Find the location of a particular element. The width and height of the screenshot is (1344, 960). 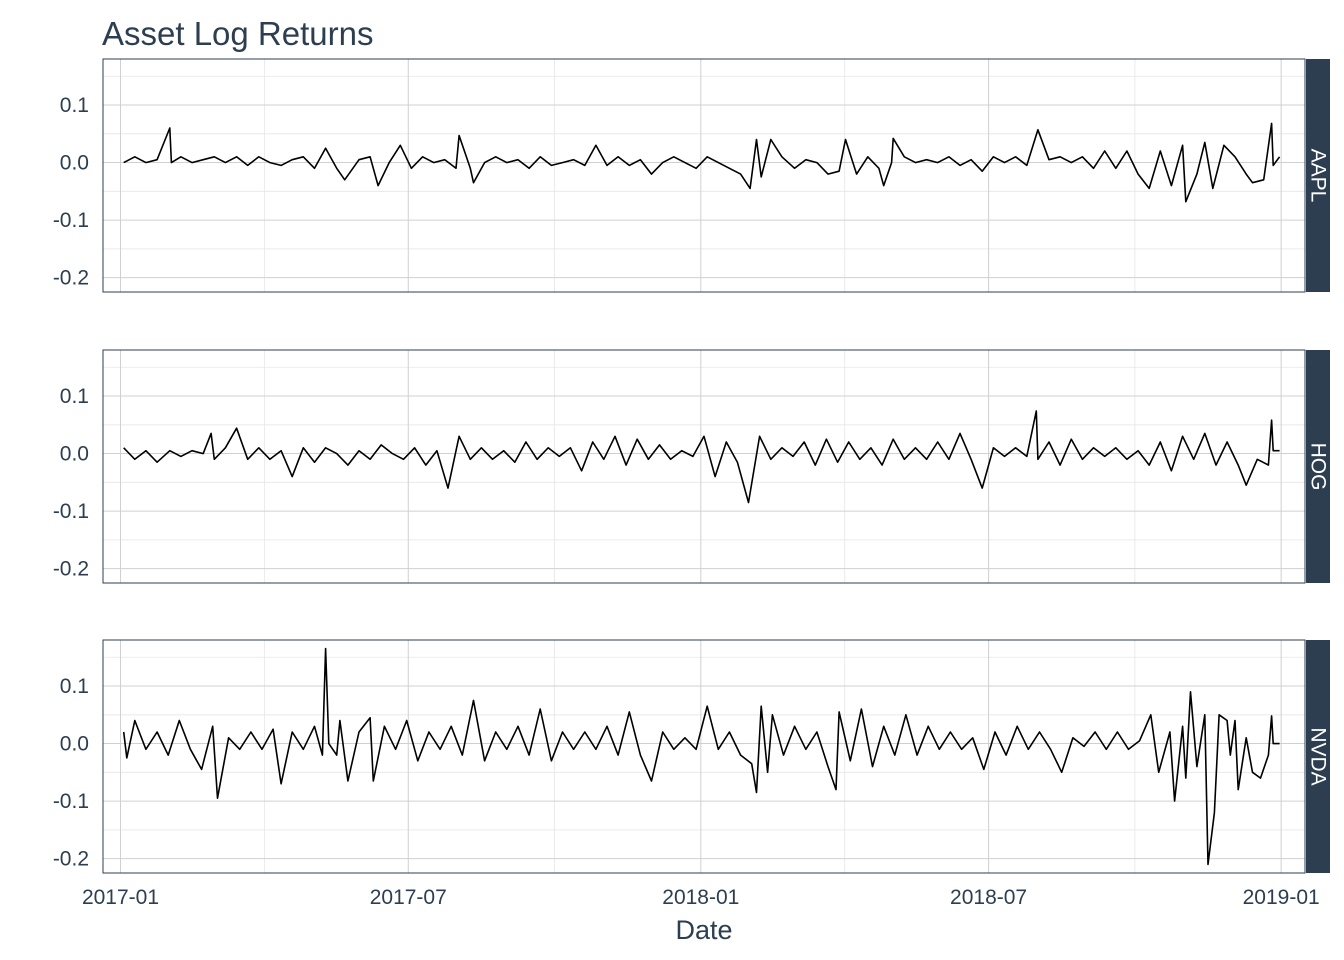

facet-strip-label: HOG is located at coordinates (1318, 467).